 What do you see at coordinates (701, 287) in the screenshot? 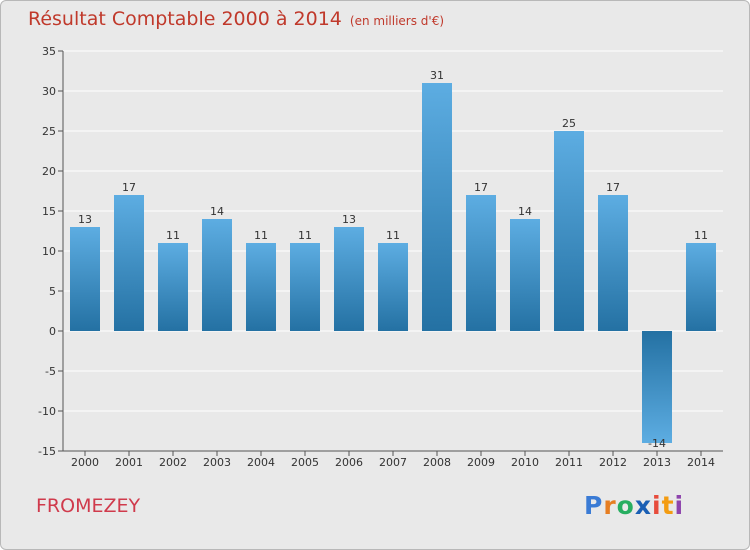
I see `bar-2014` at bounding box center [701, 287].